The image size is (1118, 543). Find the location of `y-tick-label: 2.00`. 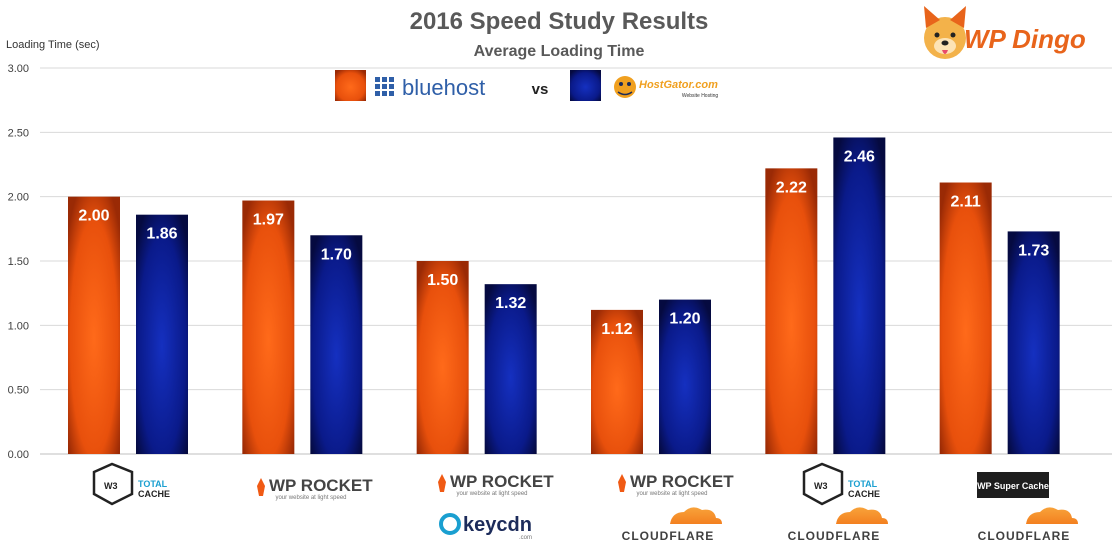

y-tick-label: 2.00 is located at coordinates (18, 198).